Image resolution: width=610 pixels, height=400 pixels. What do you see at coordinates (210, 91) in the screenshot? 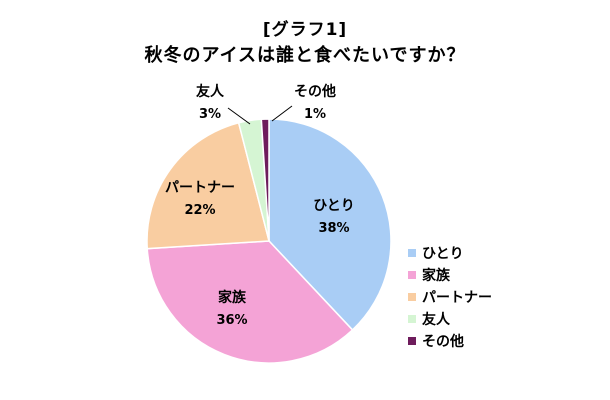
I see `slice-label-3: 友人` at bounding box center [210, 91].